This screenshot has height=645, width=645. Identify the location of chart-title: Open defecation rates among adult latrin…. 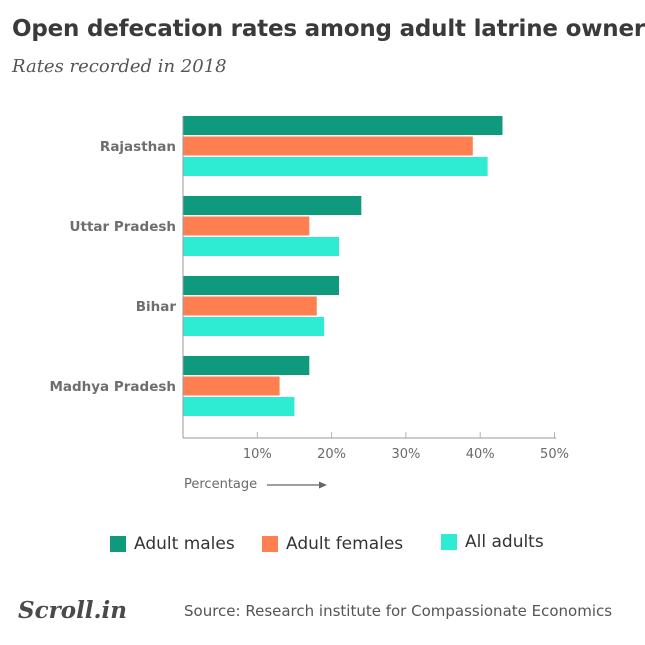
(328, 29).